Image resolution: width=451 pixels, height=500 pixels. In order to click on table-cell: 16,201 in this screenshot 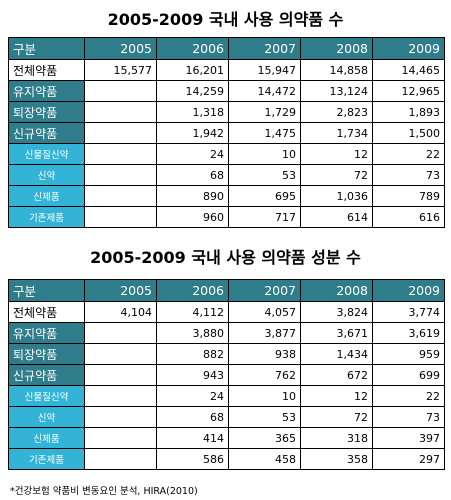, I will do `click(192, 70)`.